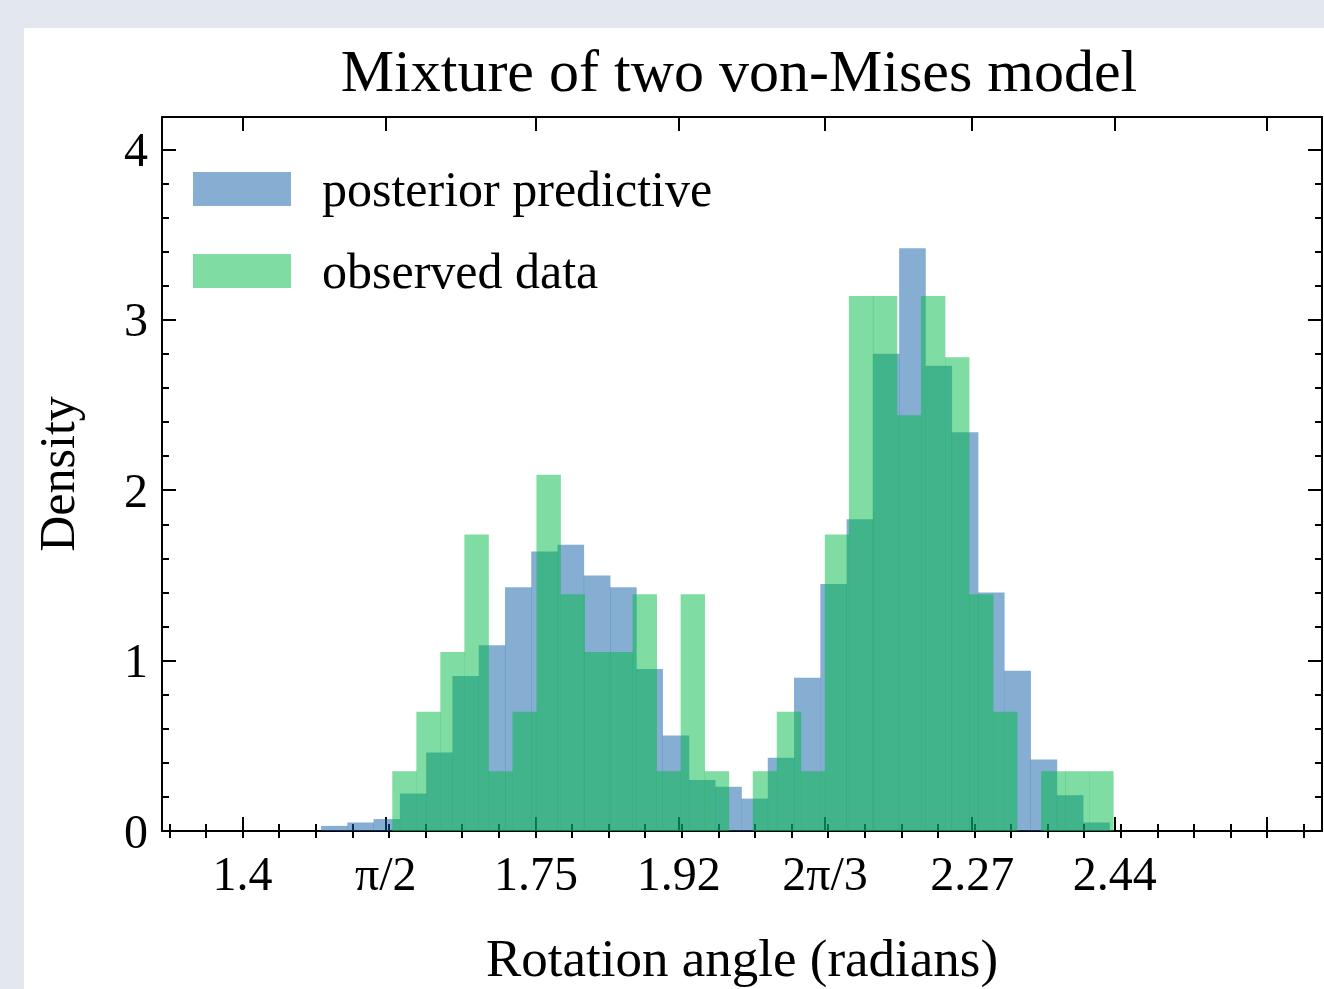 The width and height of the screenshot is (1324, 989). Describe the element at coordinates (678, 873) in the screenshot. I see `x-tick-label: 1.92` at that location.